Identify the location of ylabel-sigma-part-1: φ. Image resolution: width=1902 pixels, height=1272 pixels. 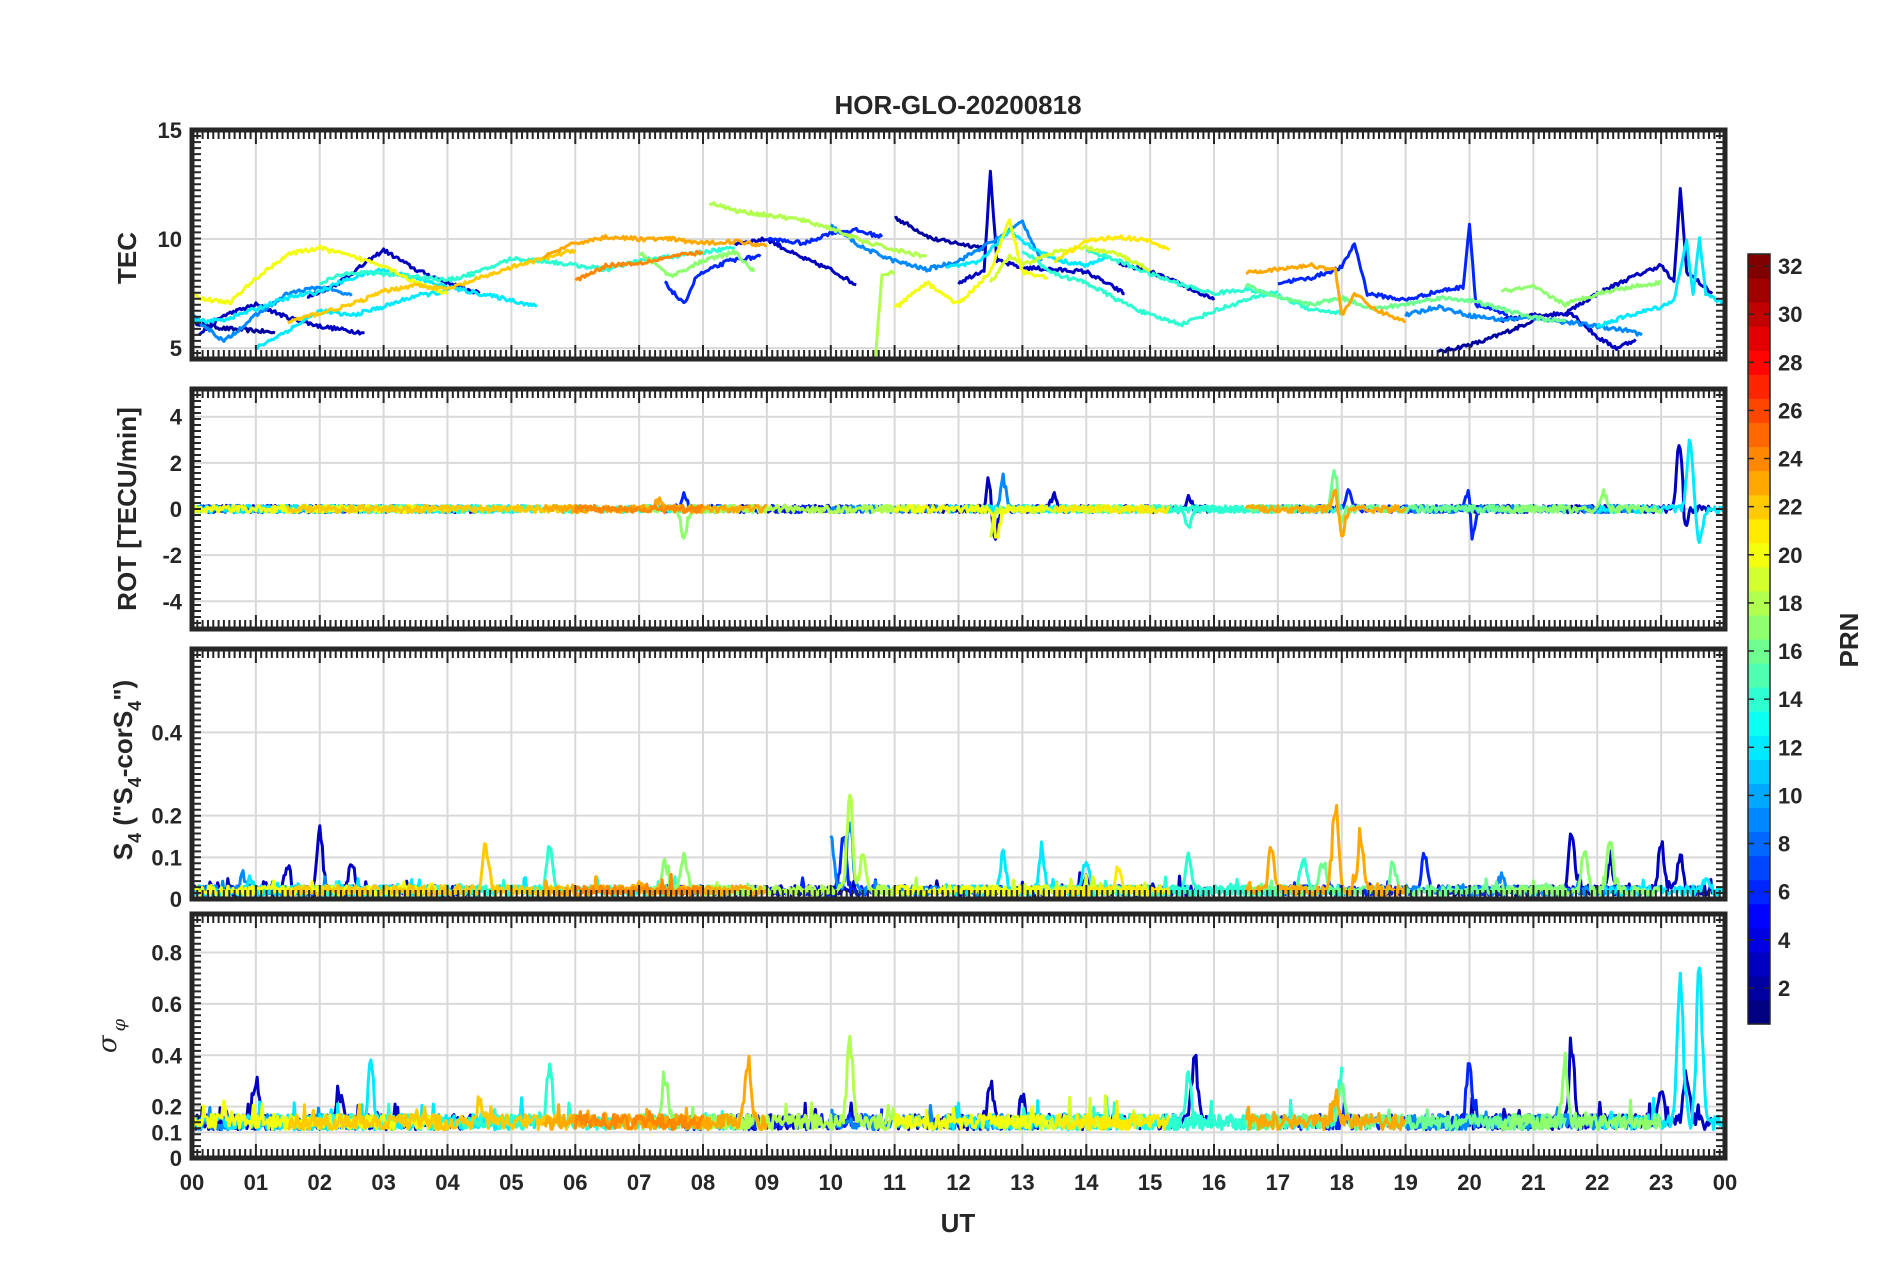
(119, 1024).